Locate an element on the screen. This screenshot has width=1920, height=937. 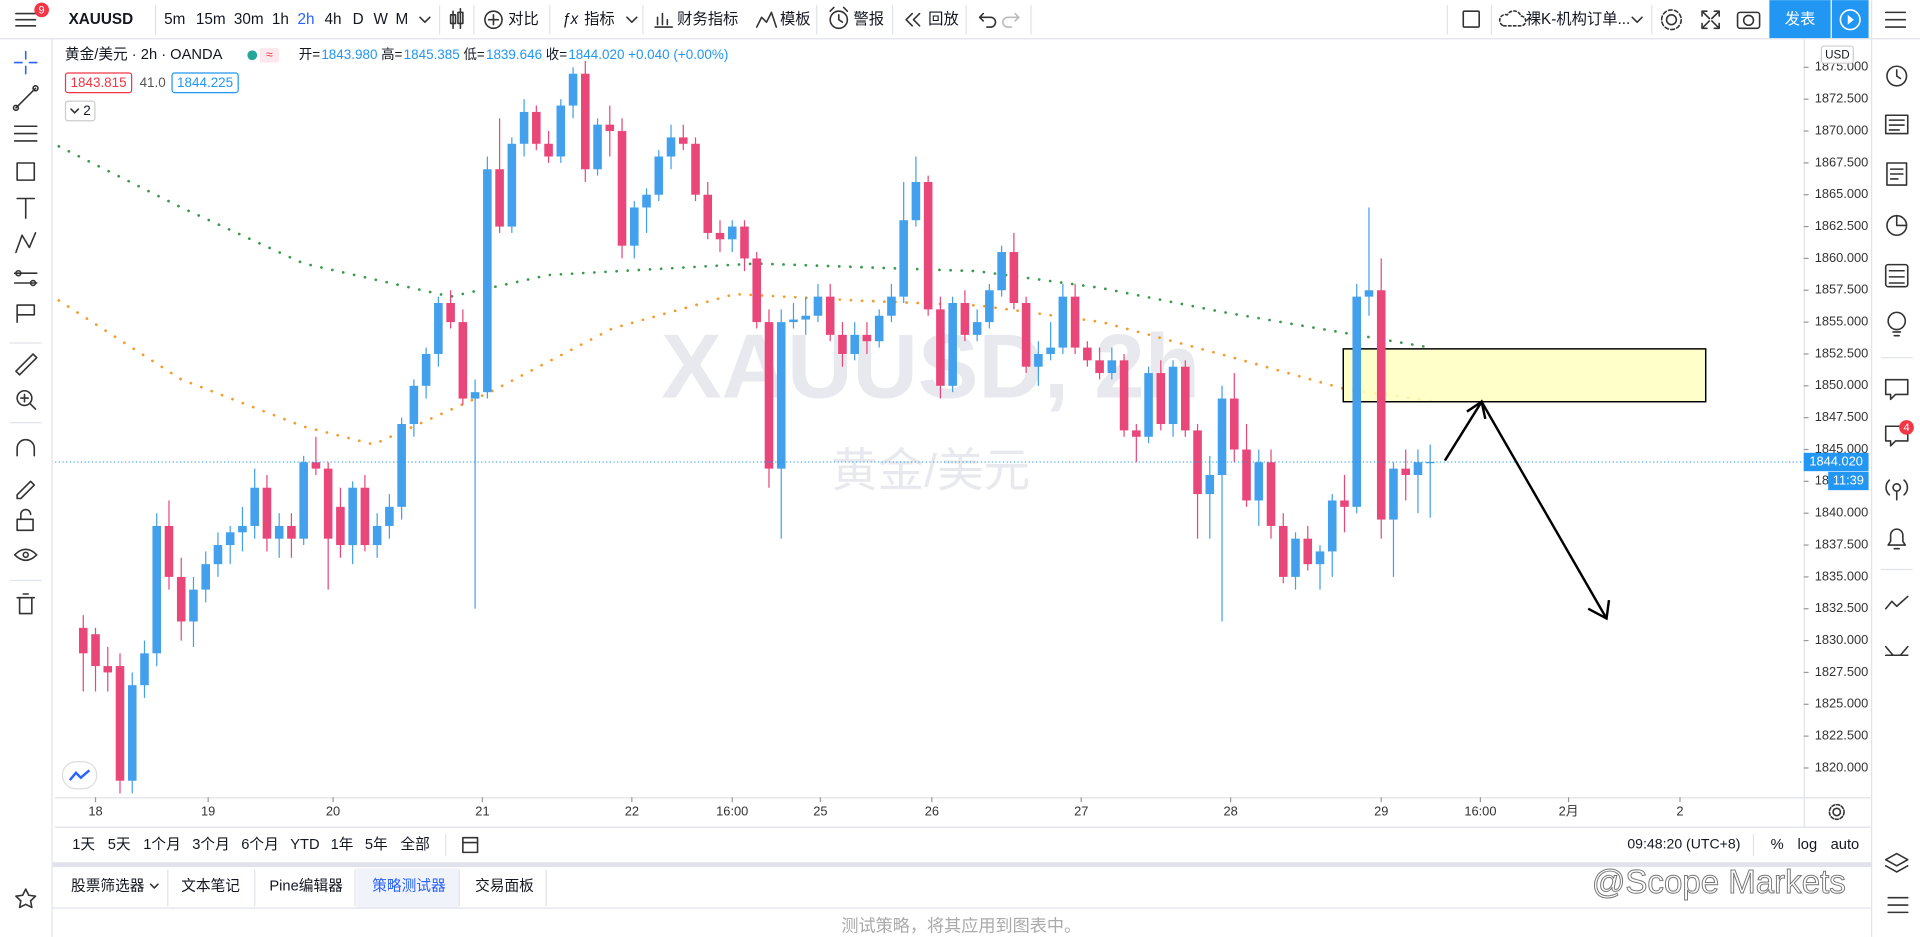
stream-icon is located at coordinates (1897, 490).